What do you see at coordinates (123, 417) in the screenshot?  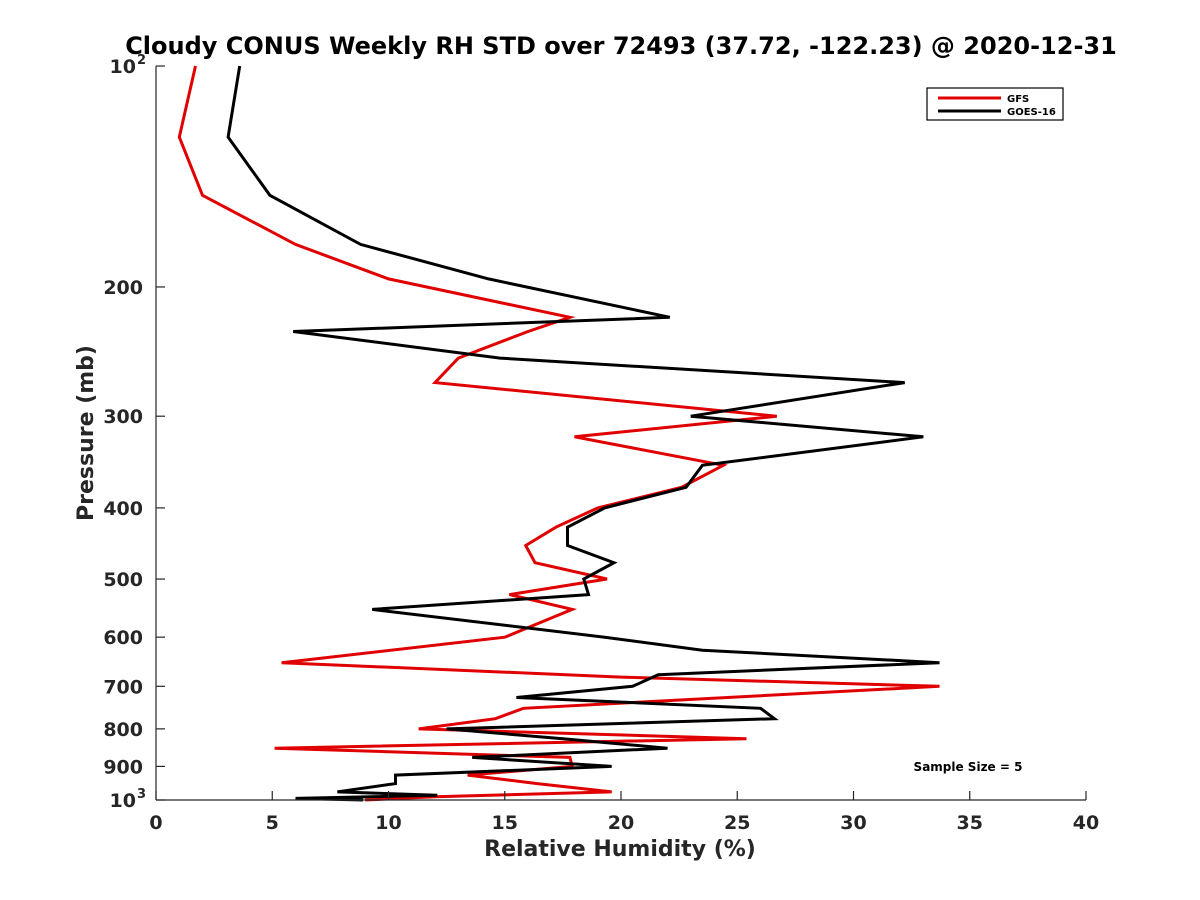 I see `y-tick-label: 300` at bounding box center [123, 417].